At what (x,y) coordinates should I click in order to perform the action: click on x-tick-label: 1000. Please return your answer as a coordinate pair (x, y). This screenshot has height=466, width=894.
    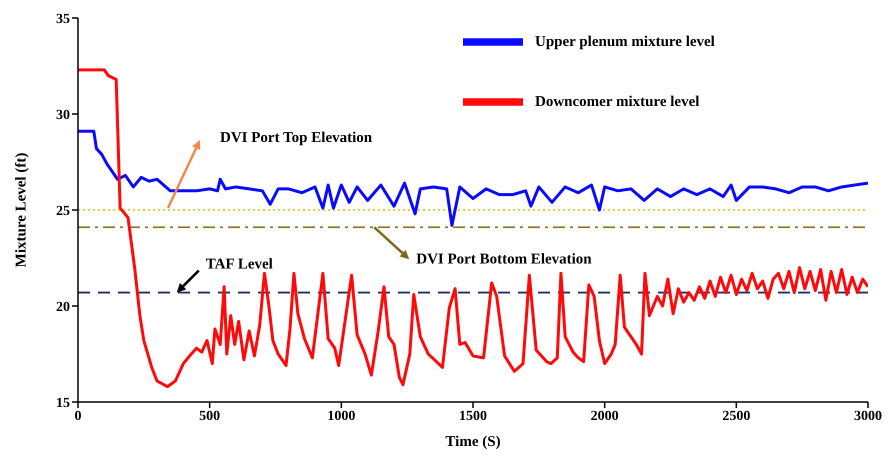
    Looking at the image, I should click on (341, 416).